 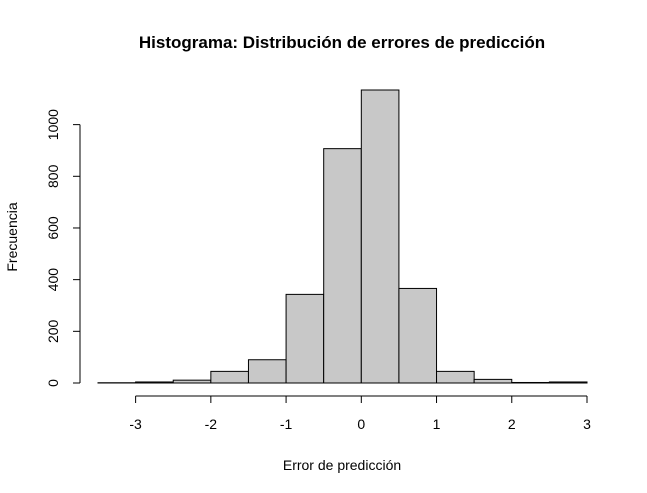 What do you see at coordinates (286, 424) in the screenshot?
I see `x-tick-label: -1` at bounding box center [286, 424].